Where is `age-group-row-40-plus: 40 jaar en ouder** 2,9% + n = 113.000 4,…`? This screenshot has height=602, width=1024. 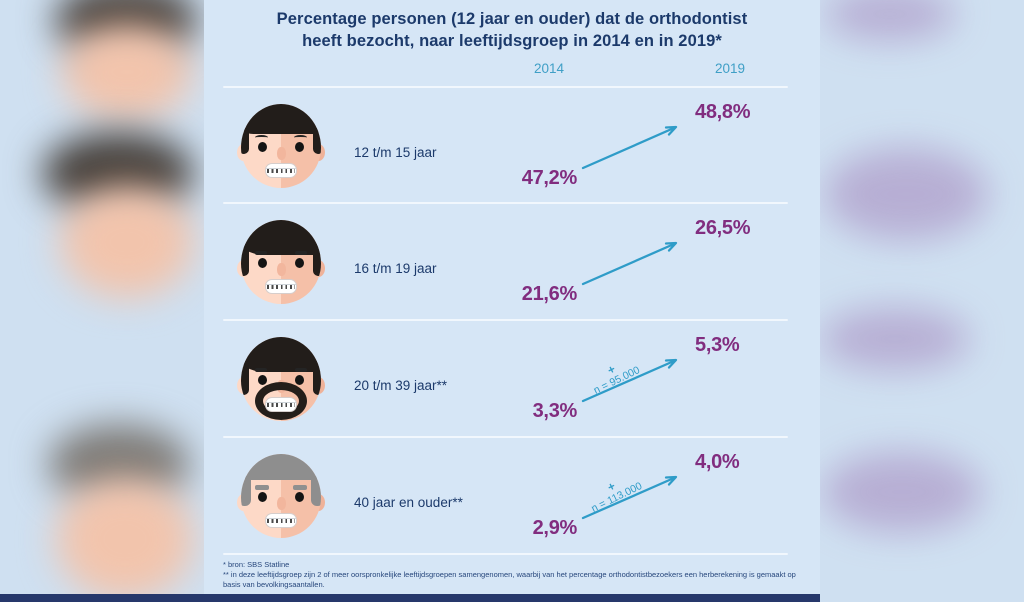 age-group-row-40-plus: 40 jaar en ouder** 2,9% + n = 113.000 4,… is located at coordinates (512, 496).